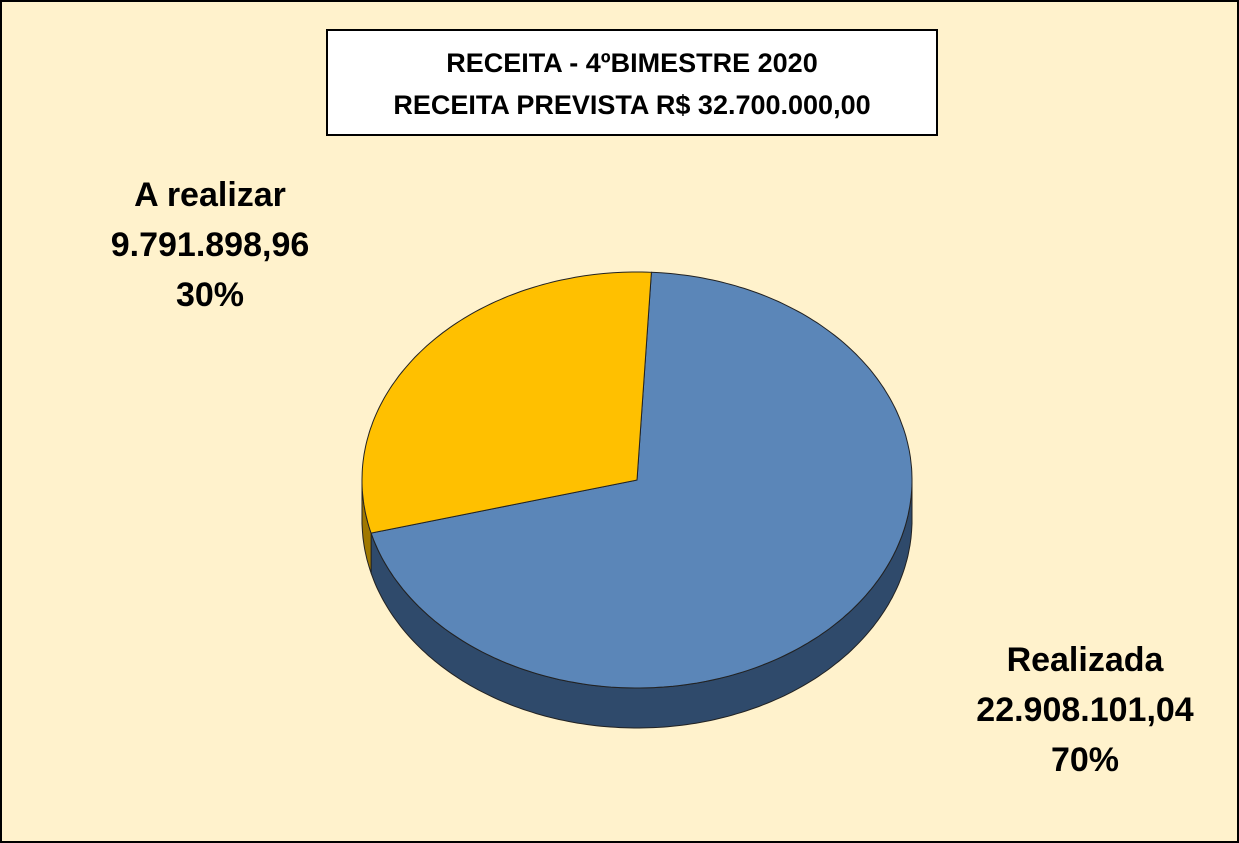 This screenshot has width=1239, height=843. Describe the element at coordinates (210, 195) in the screenshot. I see `slice-label: A realizar` at that location.